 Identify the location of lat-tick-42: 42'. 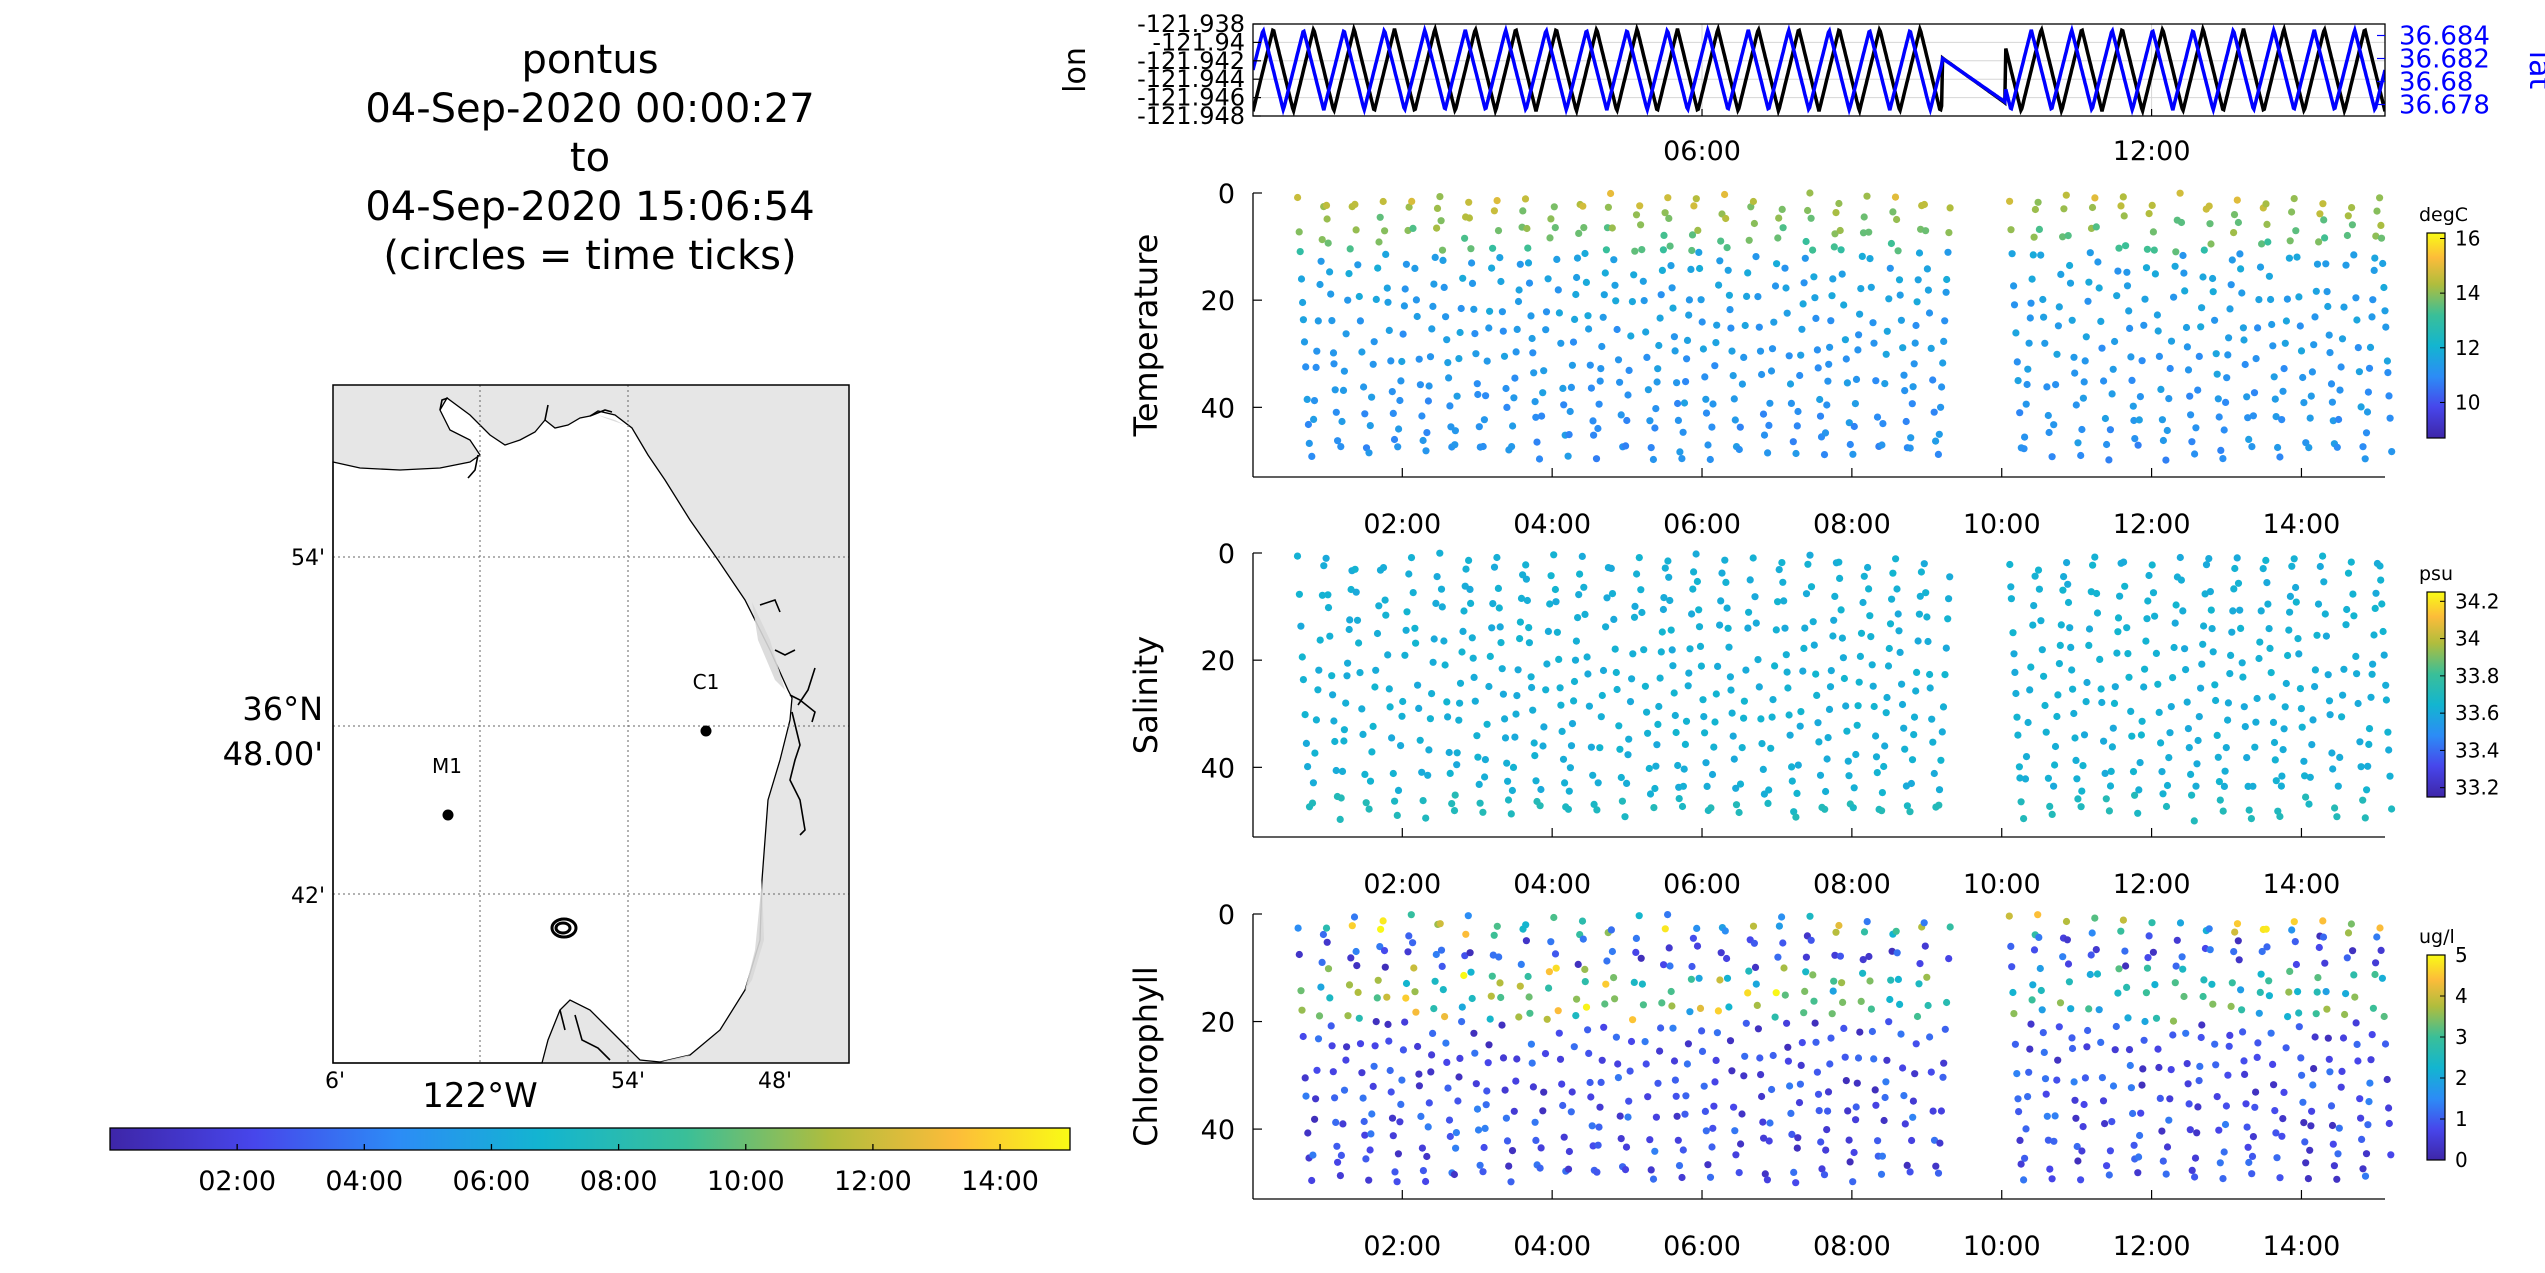
(308, 896).